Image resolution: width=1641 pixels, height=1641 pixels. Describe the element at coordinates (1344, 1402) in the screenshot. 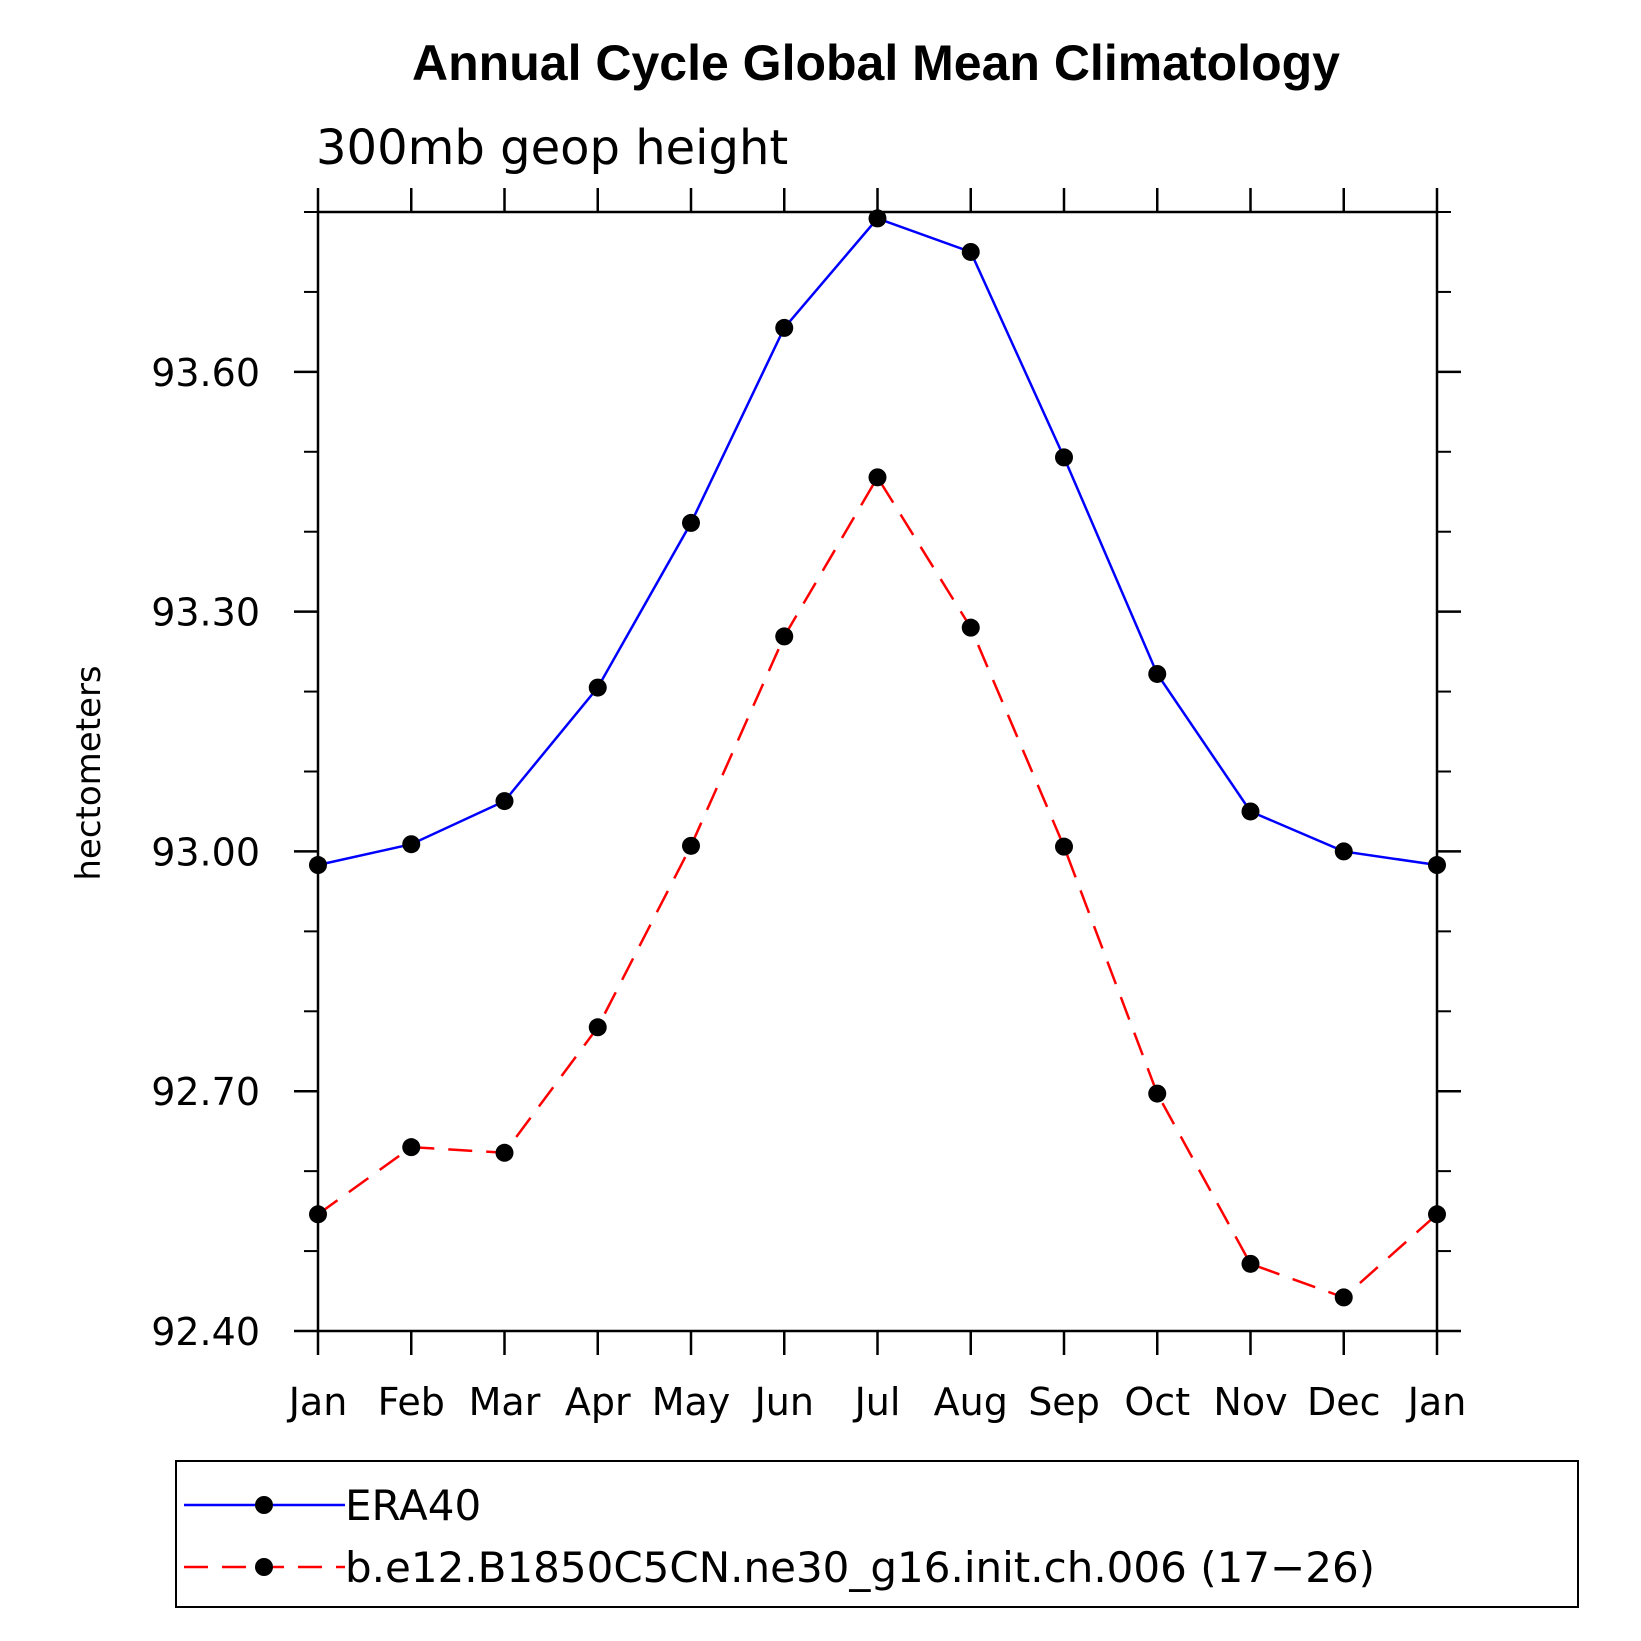

I see `x-tick-label: Dec` at that location.